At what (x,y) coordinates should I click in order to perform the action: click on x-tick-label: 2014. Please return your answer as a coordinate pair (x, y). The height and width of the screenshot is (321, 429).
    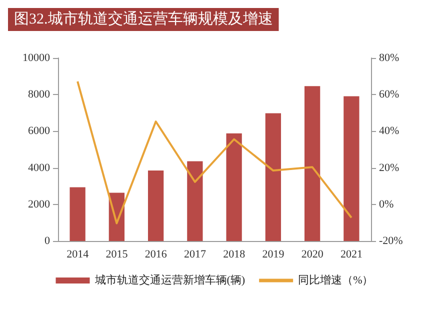
    Looking at the image, I should click on (78, 254).